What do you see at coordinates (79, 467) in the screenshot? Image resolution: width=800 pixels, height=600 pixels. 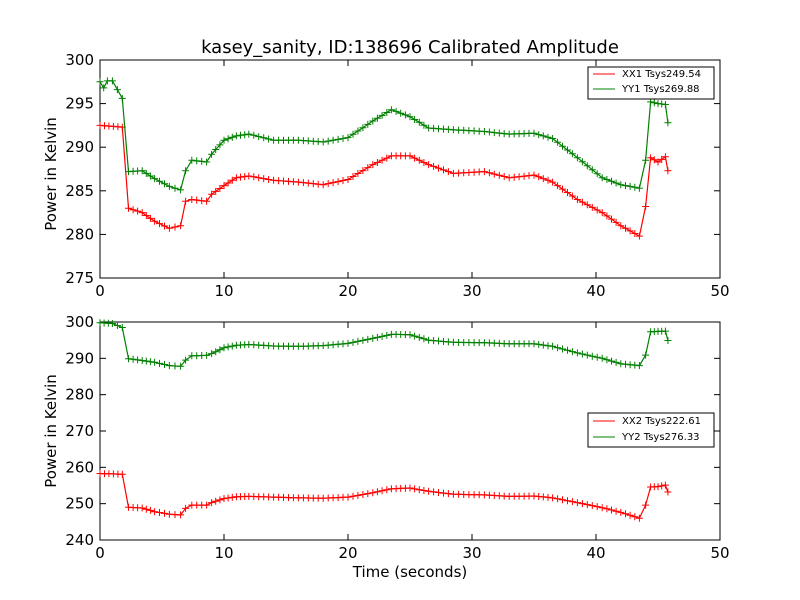 I see `y-tick-label: 260` at bounding box center [79, 467].